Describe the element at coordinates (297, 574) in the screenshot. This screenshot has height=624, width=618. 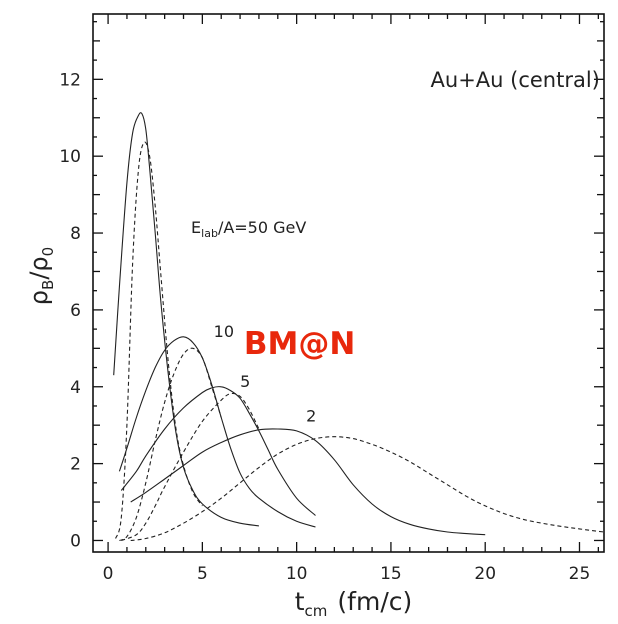
I see `x-tick-label: 10` at that location.